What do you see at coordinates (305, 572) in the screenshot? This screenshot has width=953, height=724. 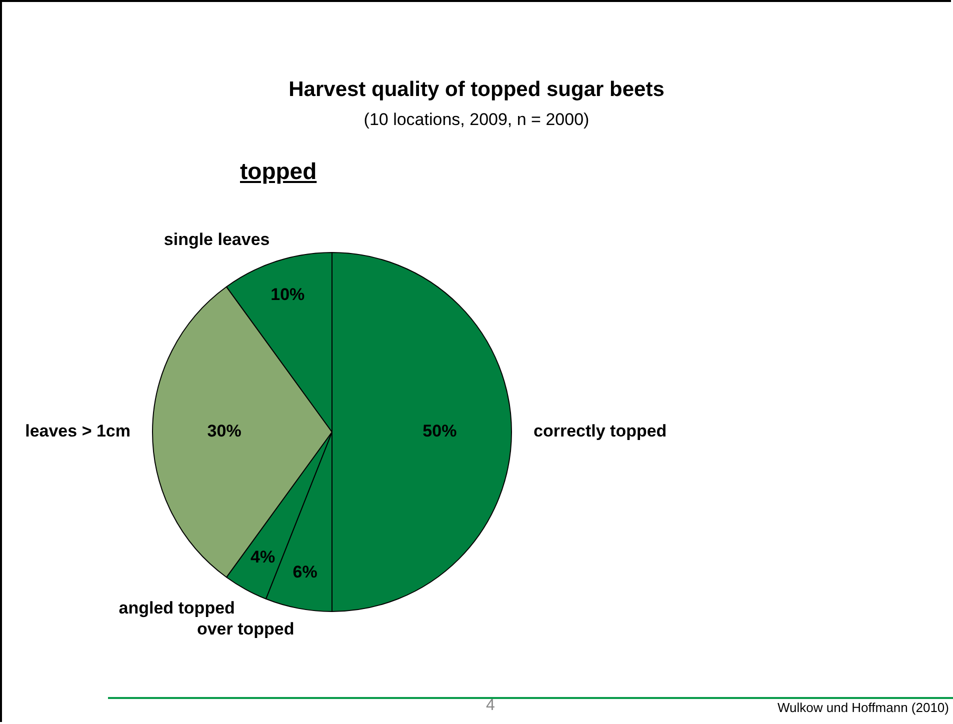 I see `data-label: 6%` at bounding box center [305, 572].